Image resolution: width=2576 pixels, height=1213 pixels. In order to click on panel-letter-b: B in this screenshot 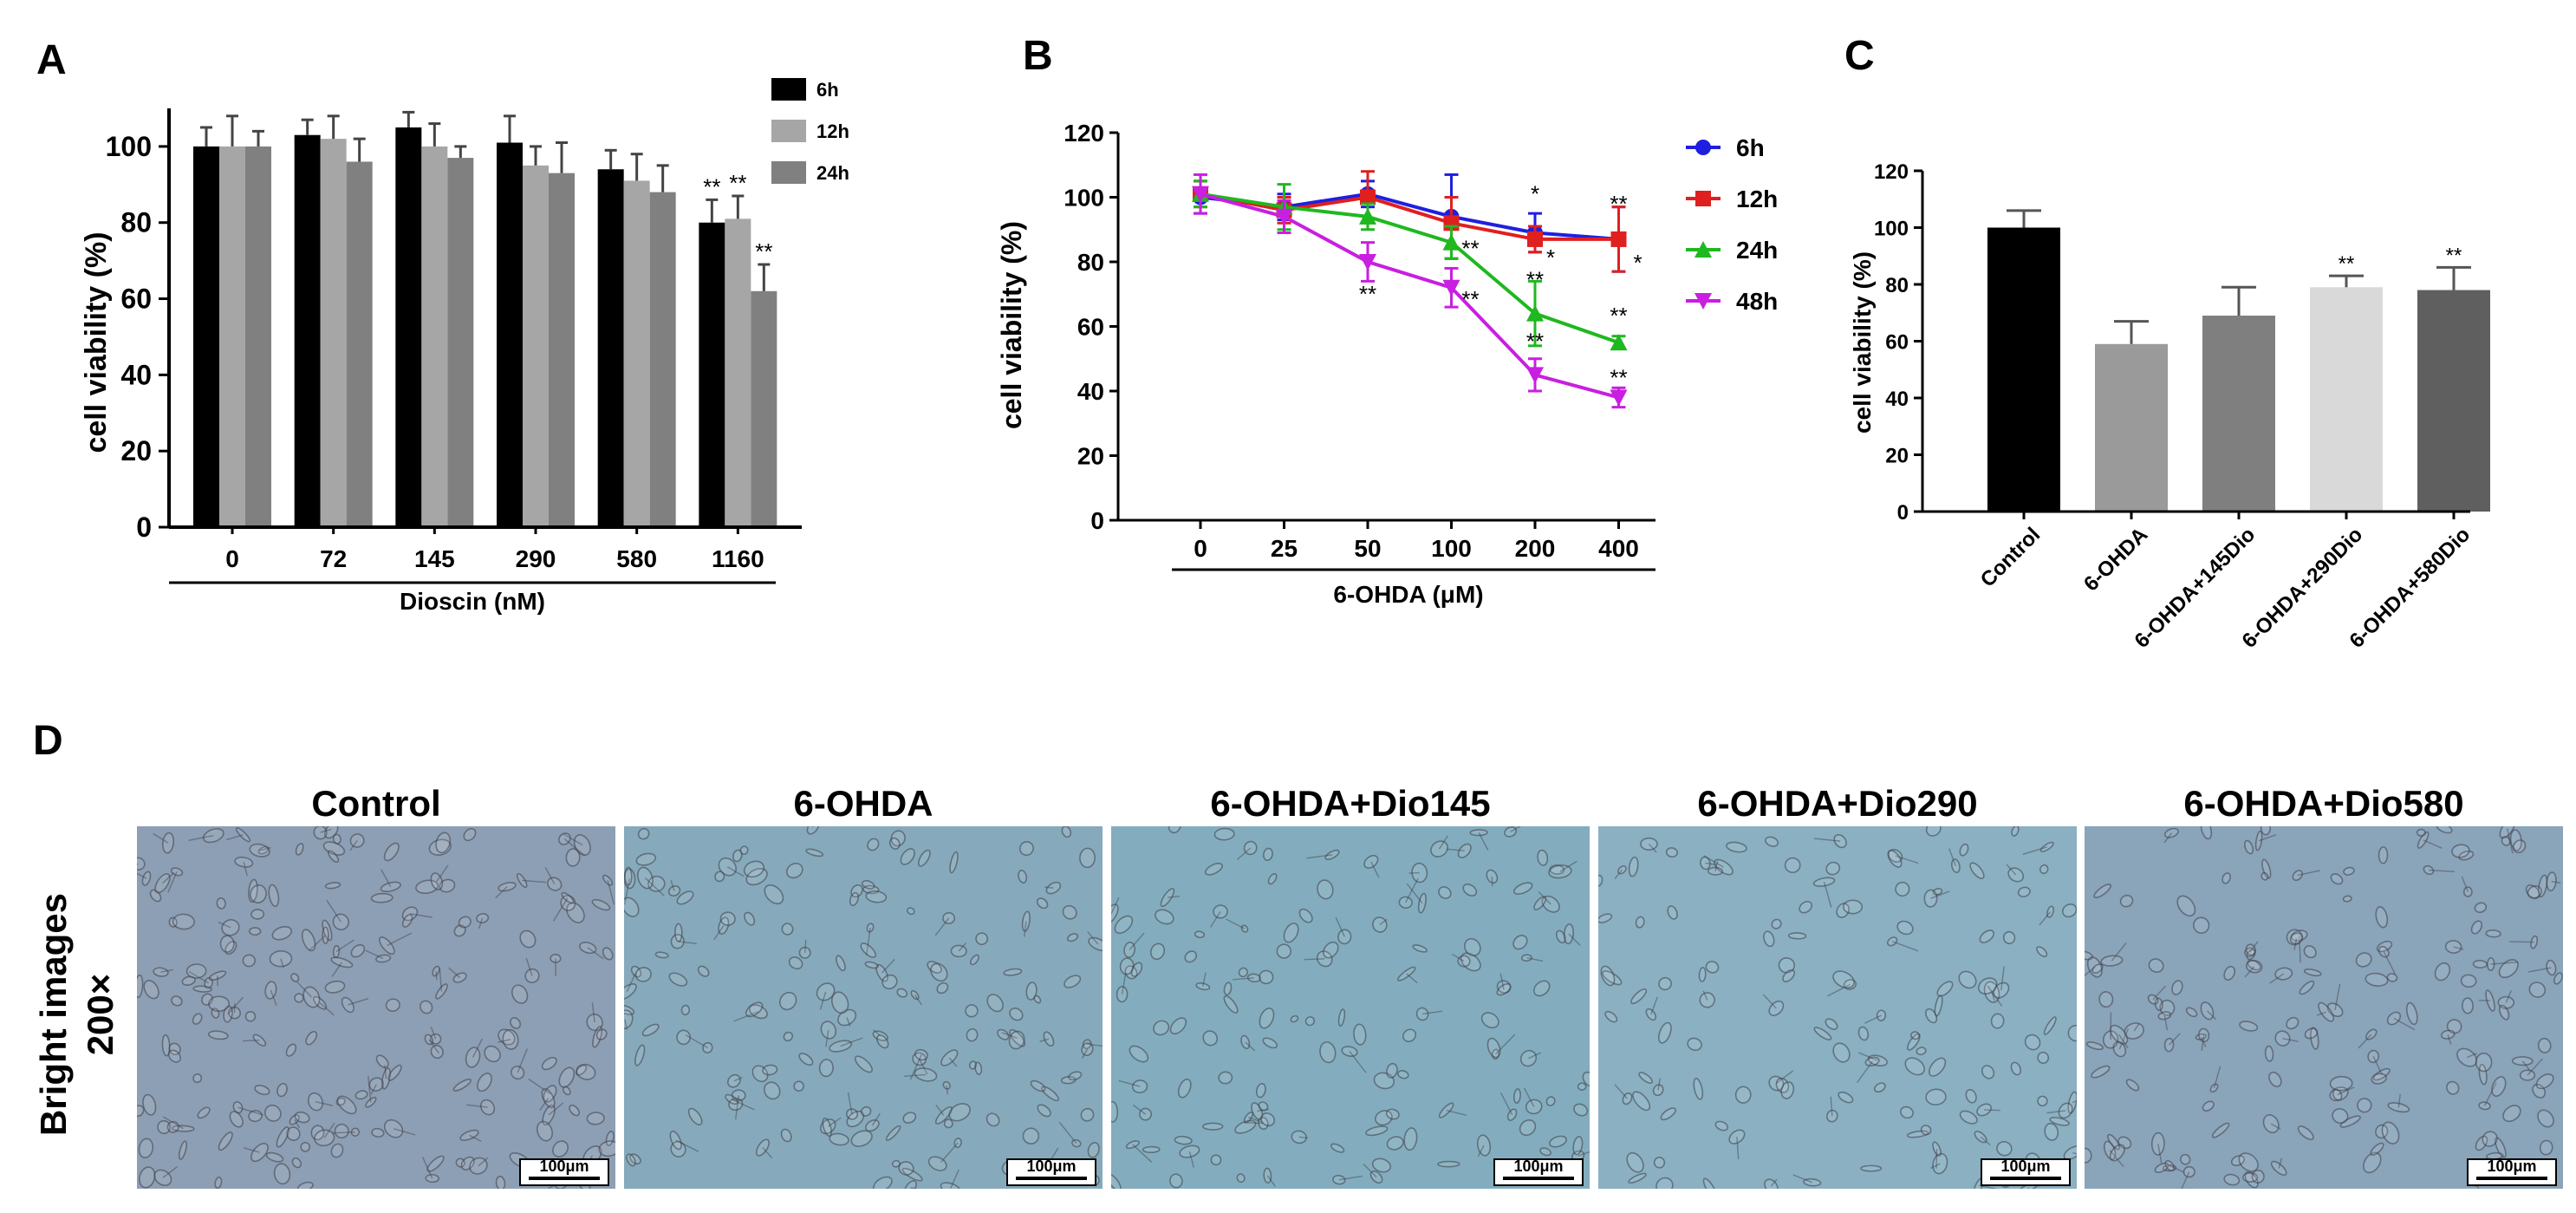, I will do `click(1038, 56)`.